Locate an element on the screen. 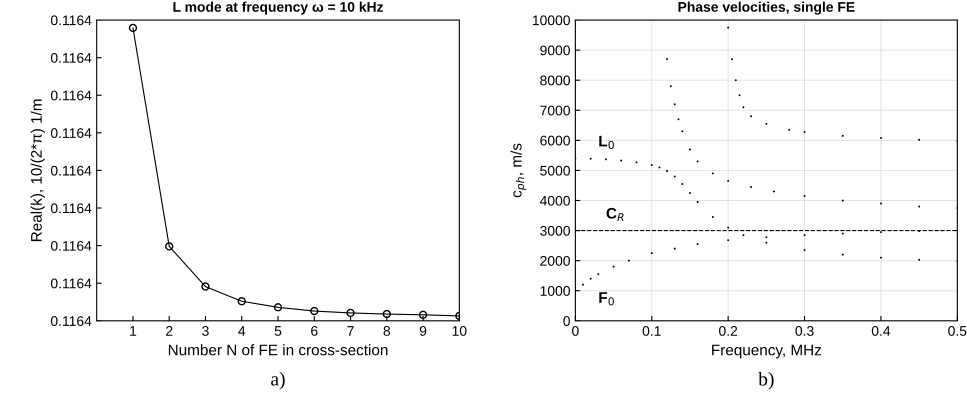 The width and height of the screenshot is (967, 401). y-tick-label: 9000 is located at coordinates (555, 50).